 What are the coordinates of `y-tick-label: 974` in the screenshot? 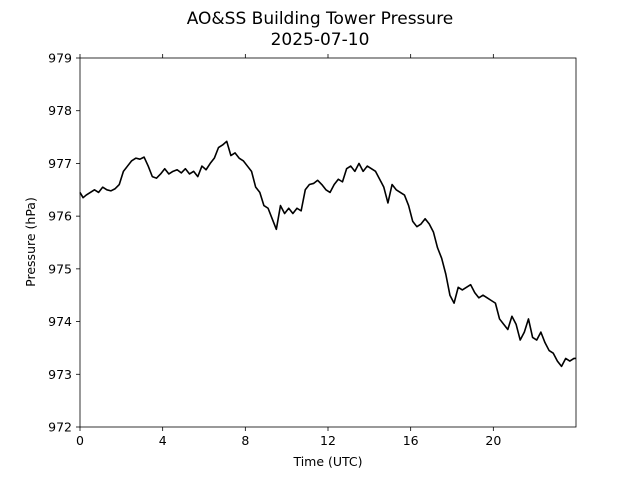 It's located at (60, 321).